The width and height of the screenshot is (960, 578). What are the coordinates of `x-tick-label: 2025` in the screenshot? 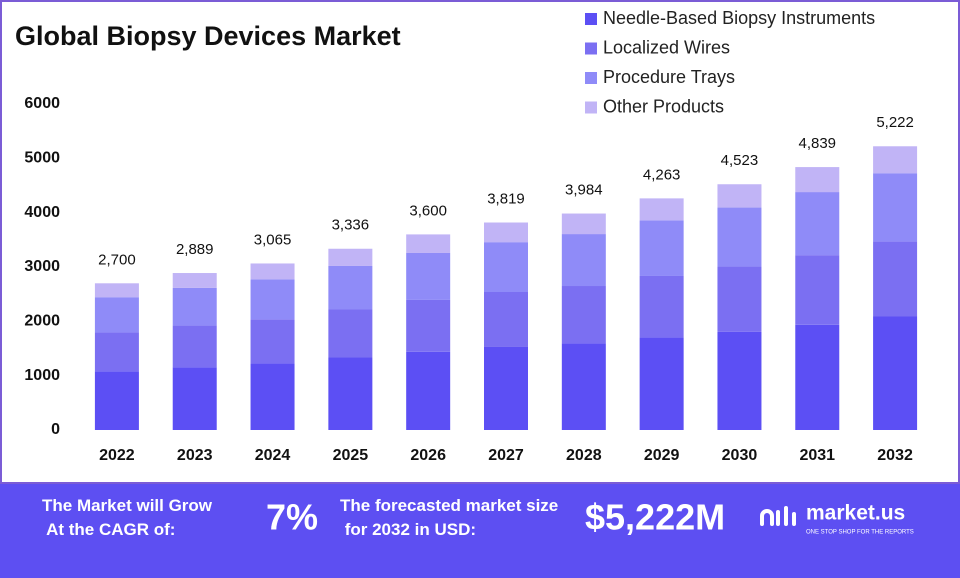 It's located at (351, 455).